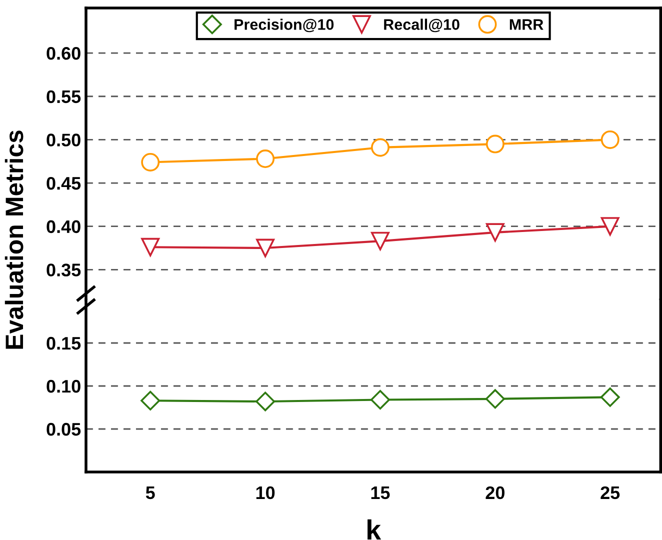 The width and height of the screenshot is (662, 540). I want to click on legend-label: Precision@10, so click(284, 25).